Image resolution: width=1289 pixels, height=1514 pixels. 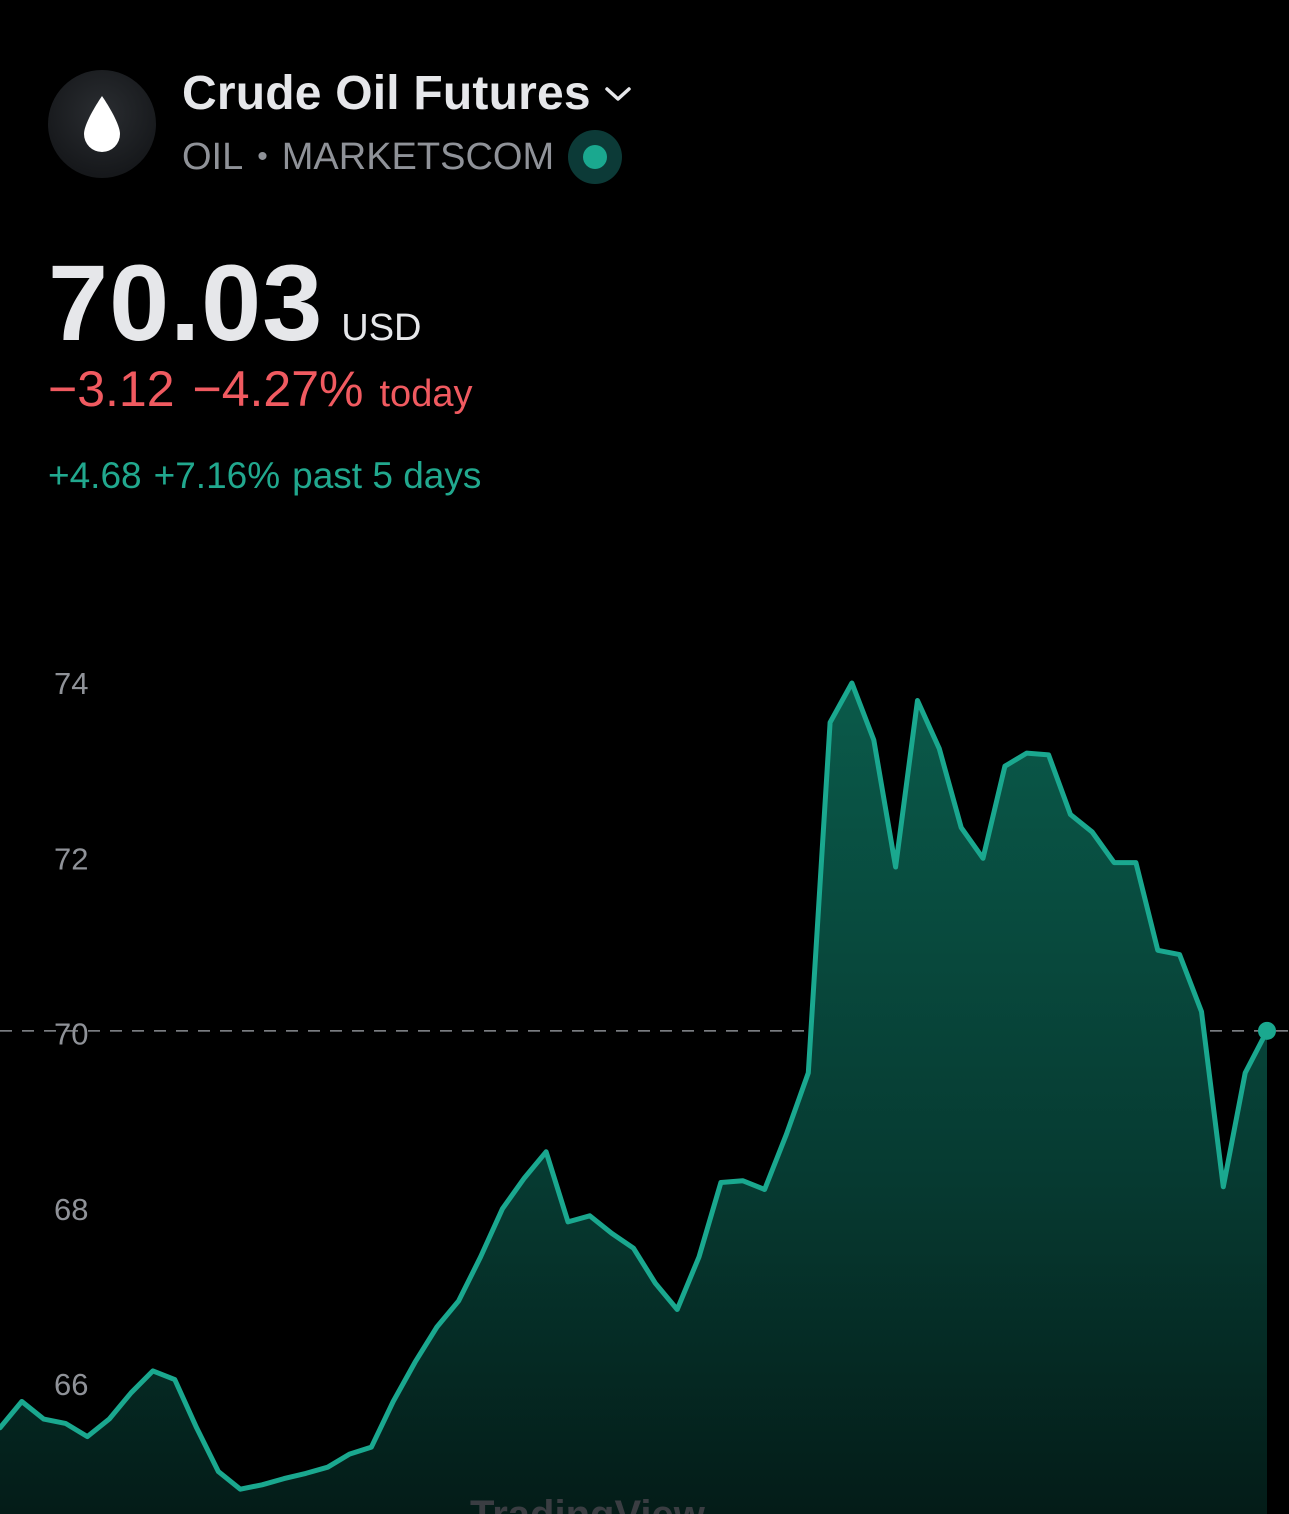 I want to click on oil-drop-icon, so click(x=102, y=124).